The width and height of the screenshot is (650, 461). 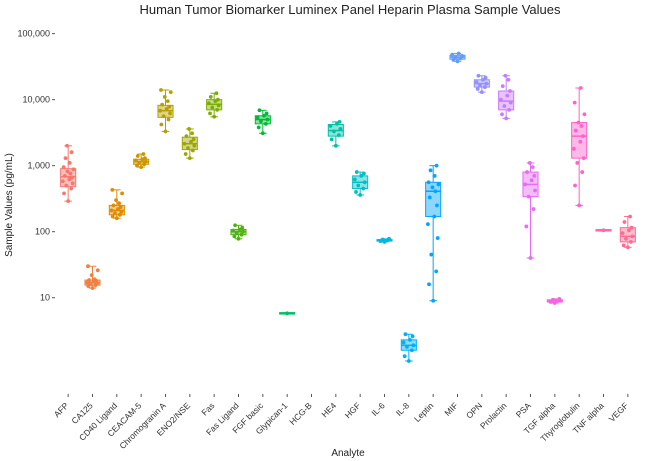 I want to click on y-axis-title: Sample Values (pg/mL), so click(x=9, y=205).